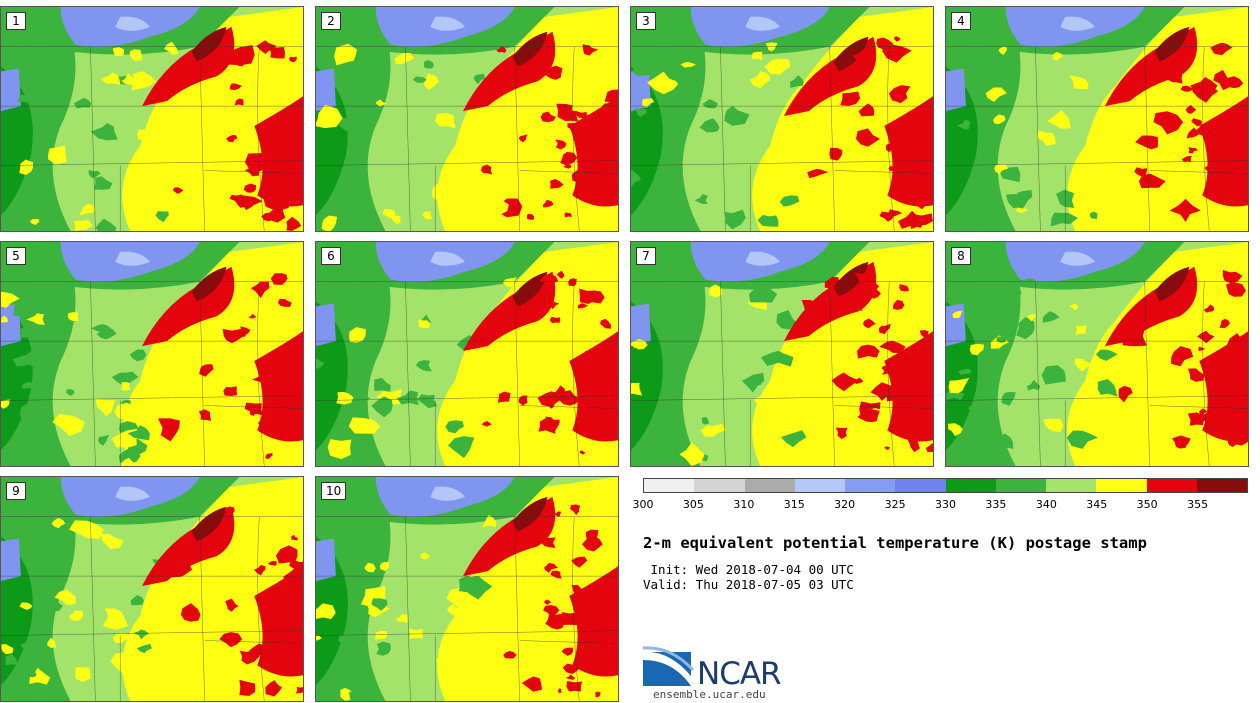  I want to click on logo-url: ensemble.ucar.edu, so click(709, 694).